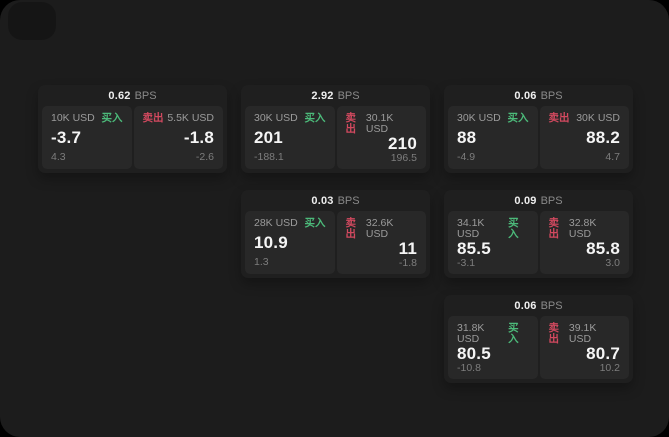 This screenshot has width=669, height=437. I want to click on sell-price: 88.2, so click(603, 137).